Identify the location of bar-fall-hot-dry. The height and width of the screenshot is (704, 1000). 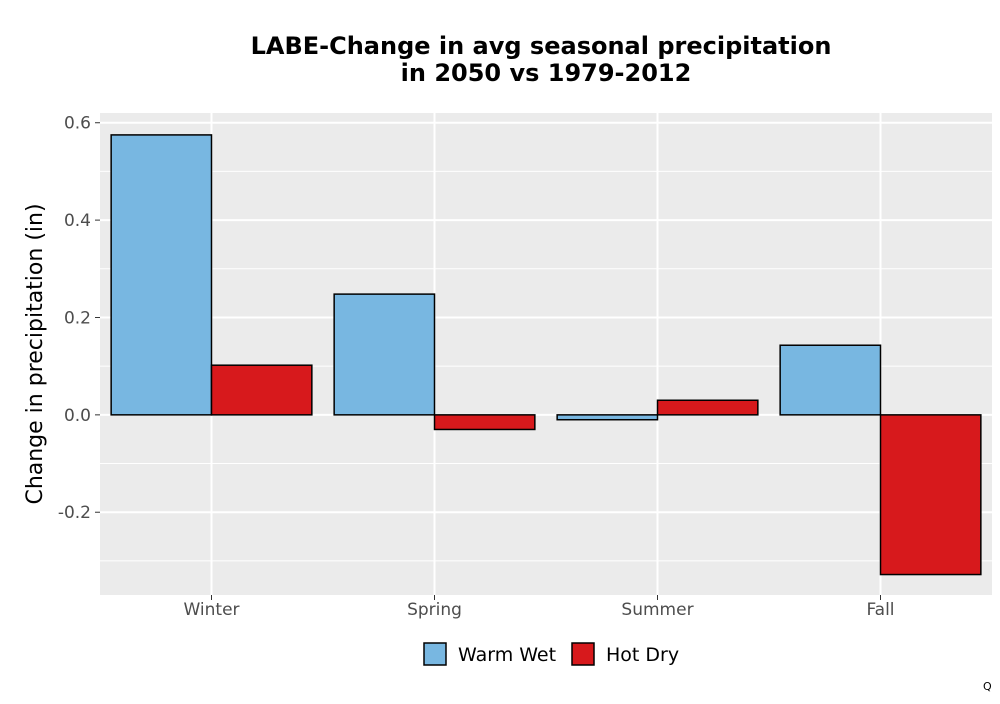
(930, 495).